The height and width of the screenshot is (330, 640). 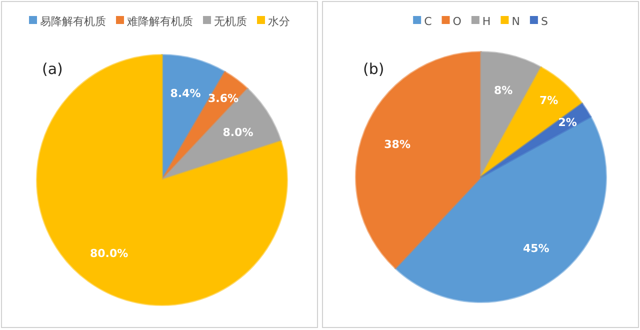 I want to click on legend-label: O, so click(x=457, y=21).